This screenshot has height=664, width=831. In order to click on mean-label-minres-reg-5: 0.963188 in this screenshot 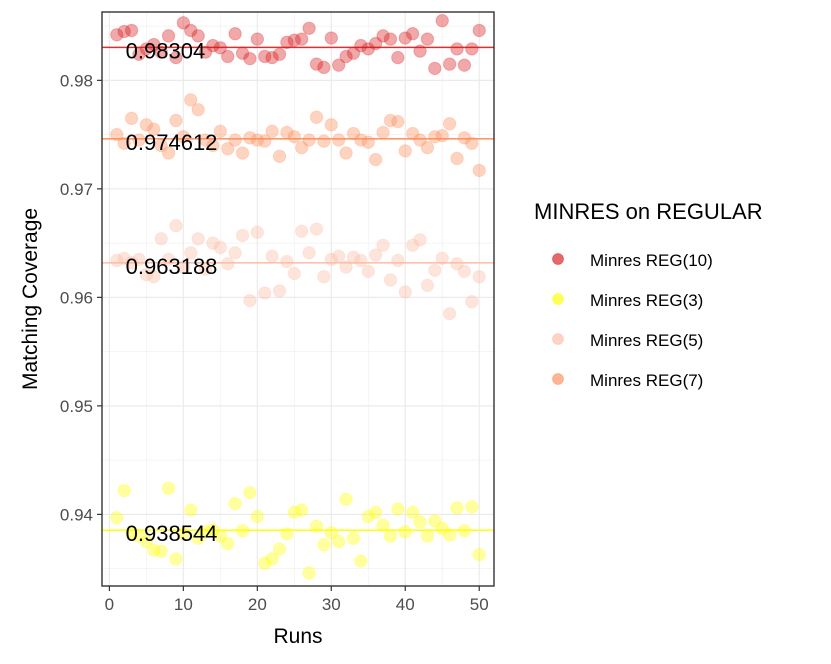, I will do `click(172, 266)`.